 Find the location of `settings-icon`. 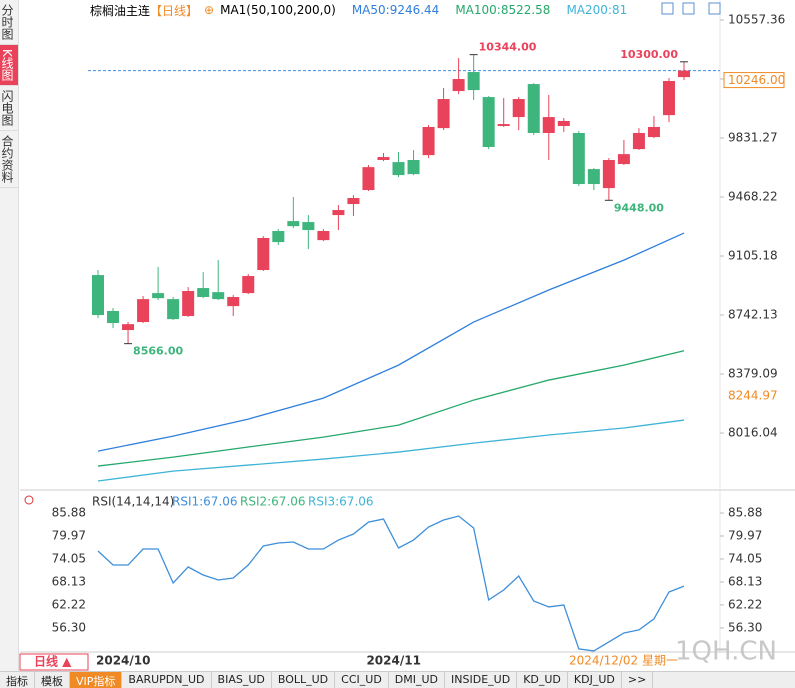

settings-icon is located at coordinates (29, 500).